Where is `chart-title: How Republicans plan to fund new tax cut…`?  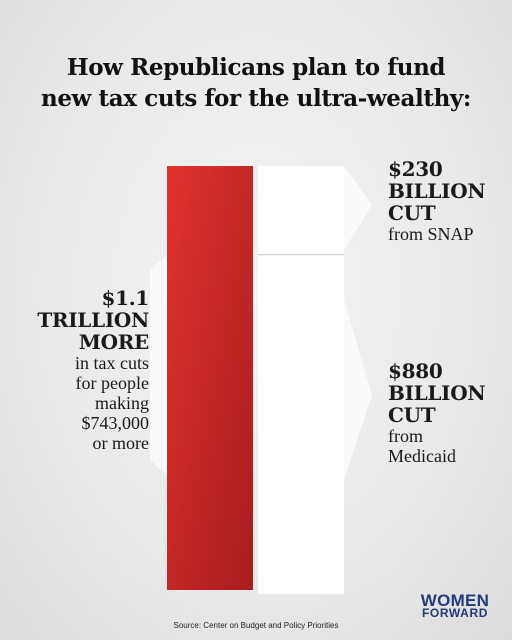 chart-title: How Republicans plan to fund new tax cut… is located at coordinates (256, 83).